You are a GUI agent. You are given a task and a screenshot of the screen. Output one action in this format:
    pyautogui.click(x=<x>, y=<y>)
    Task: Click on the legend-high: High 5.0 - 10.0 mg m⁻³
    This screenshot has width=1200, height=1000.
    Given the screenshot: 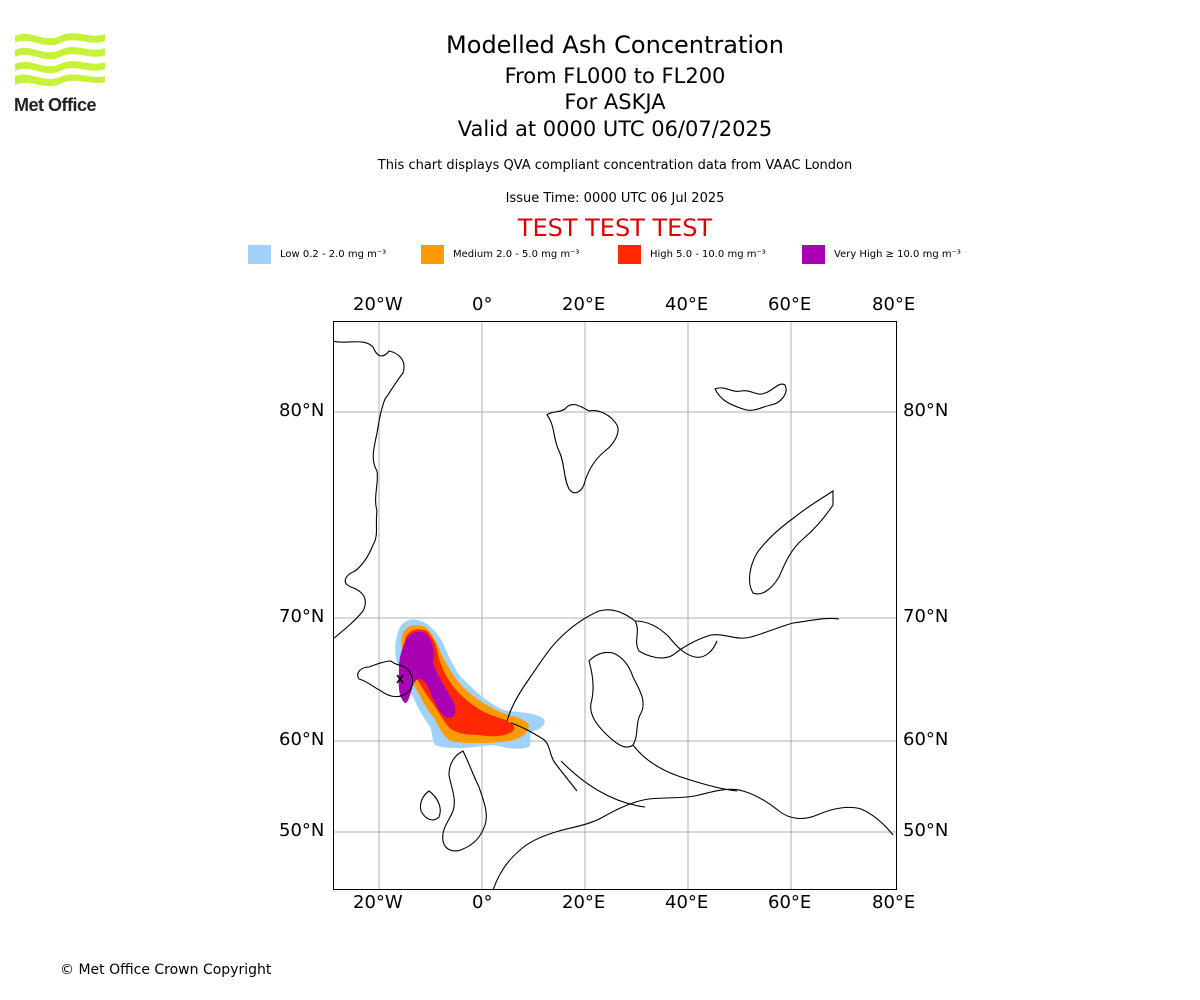 What is the action you would take?
    pyautogui.click(x=692, y=254)
    